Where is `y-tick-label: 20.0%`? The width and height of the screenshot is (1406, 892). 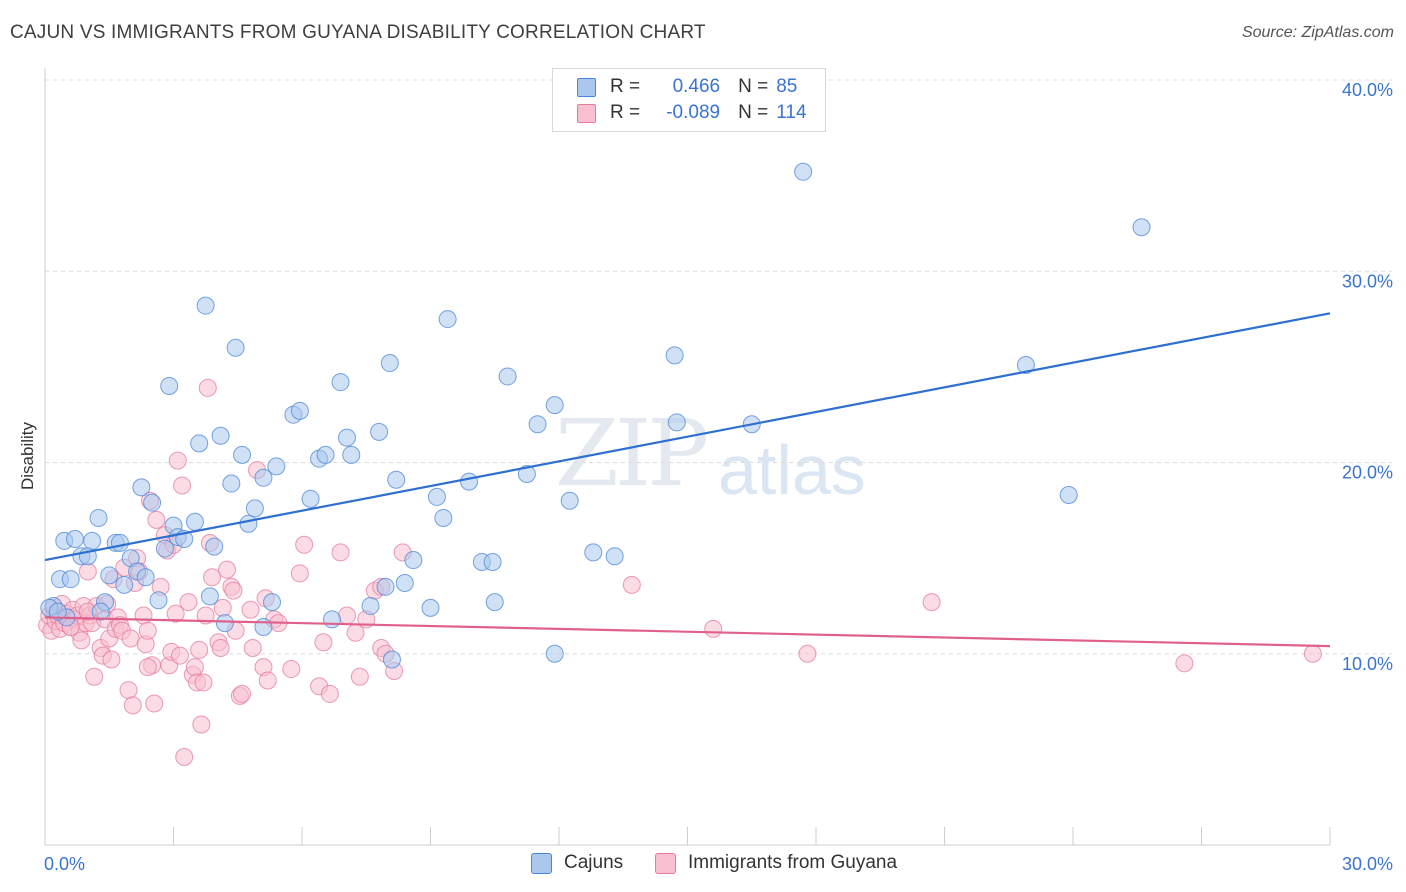 y-tick-label: 20.0% is located at coordinates (1367, 473).